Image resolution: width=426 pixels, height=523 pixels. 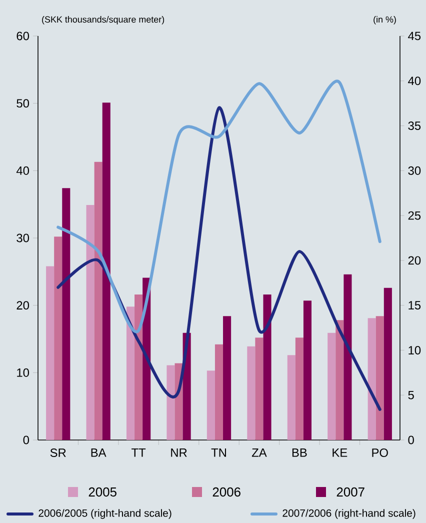 What do you see at coordinates (98, 452) in the screenshot?
I see `x-tick-label: BA` at bounding box center [98, 452].